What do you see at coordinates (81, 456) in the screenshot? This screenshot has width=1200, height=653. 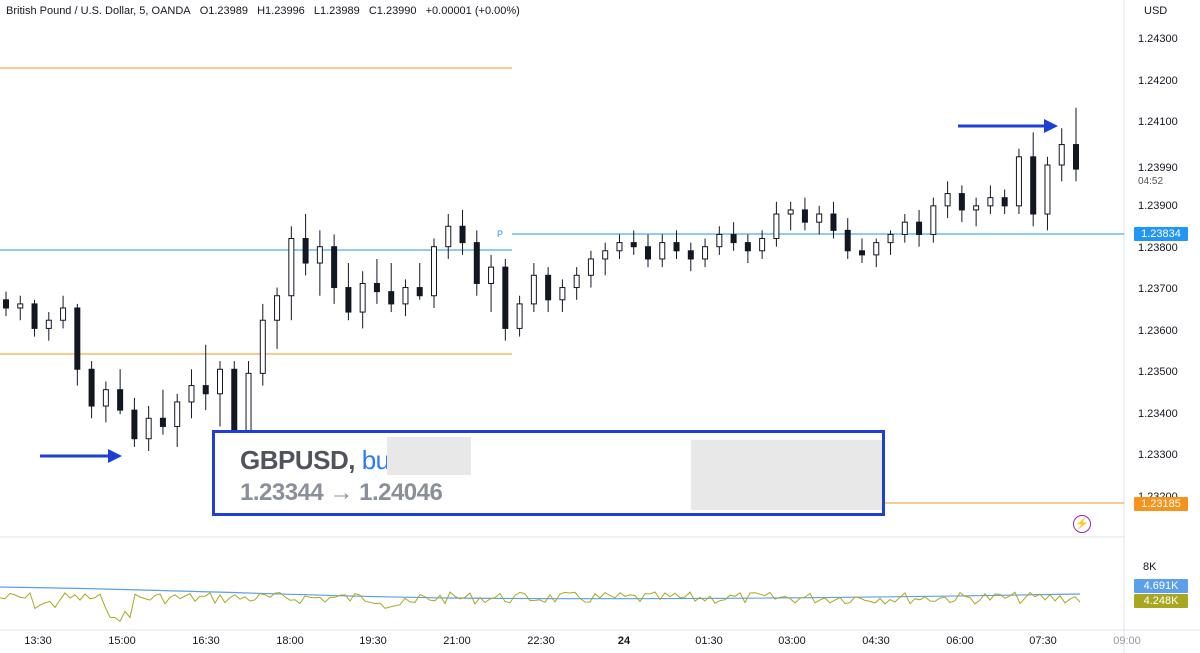 I see `entry-arrow` at bounding box center [81, 456].